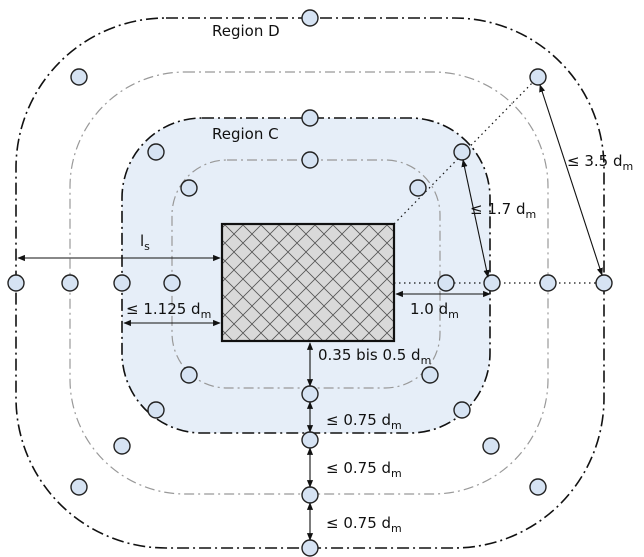  Describe the element at coordinates (245, 134) in the screenshot. I see `label-region-c: Region C` at that location.